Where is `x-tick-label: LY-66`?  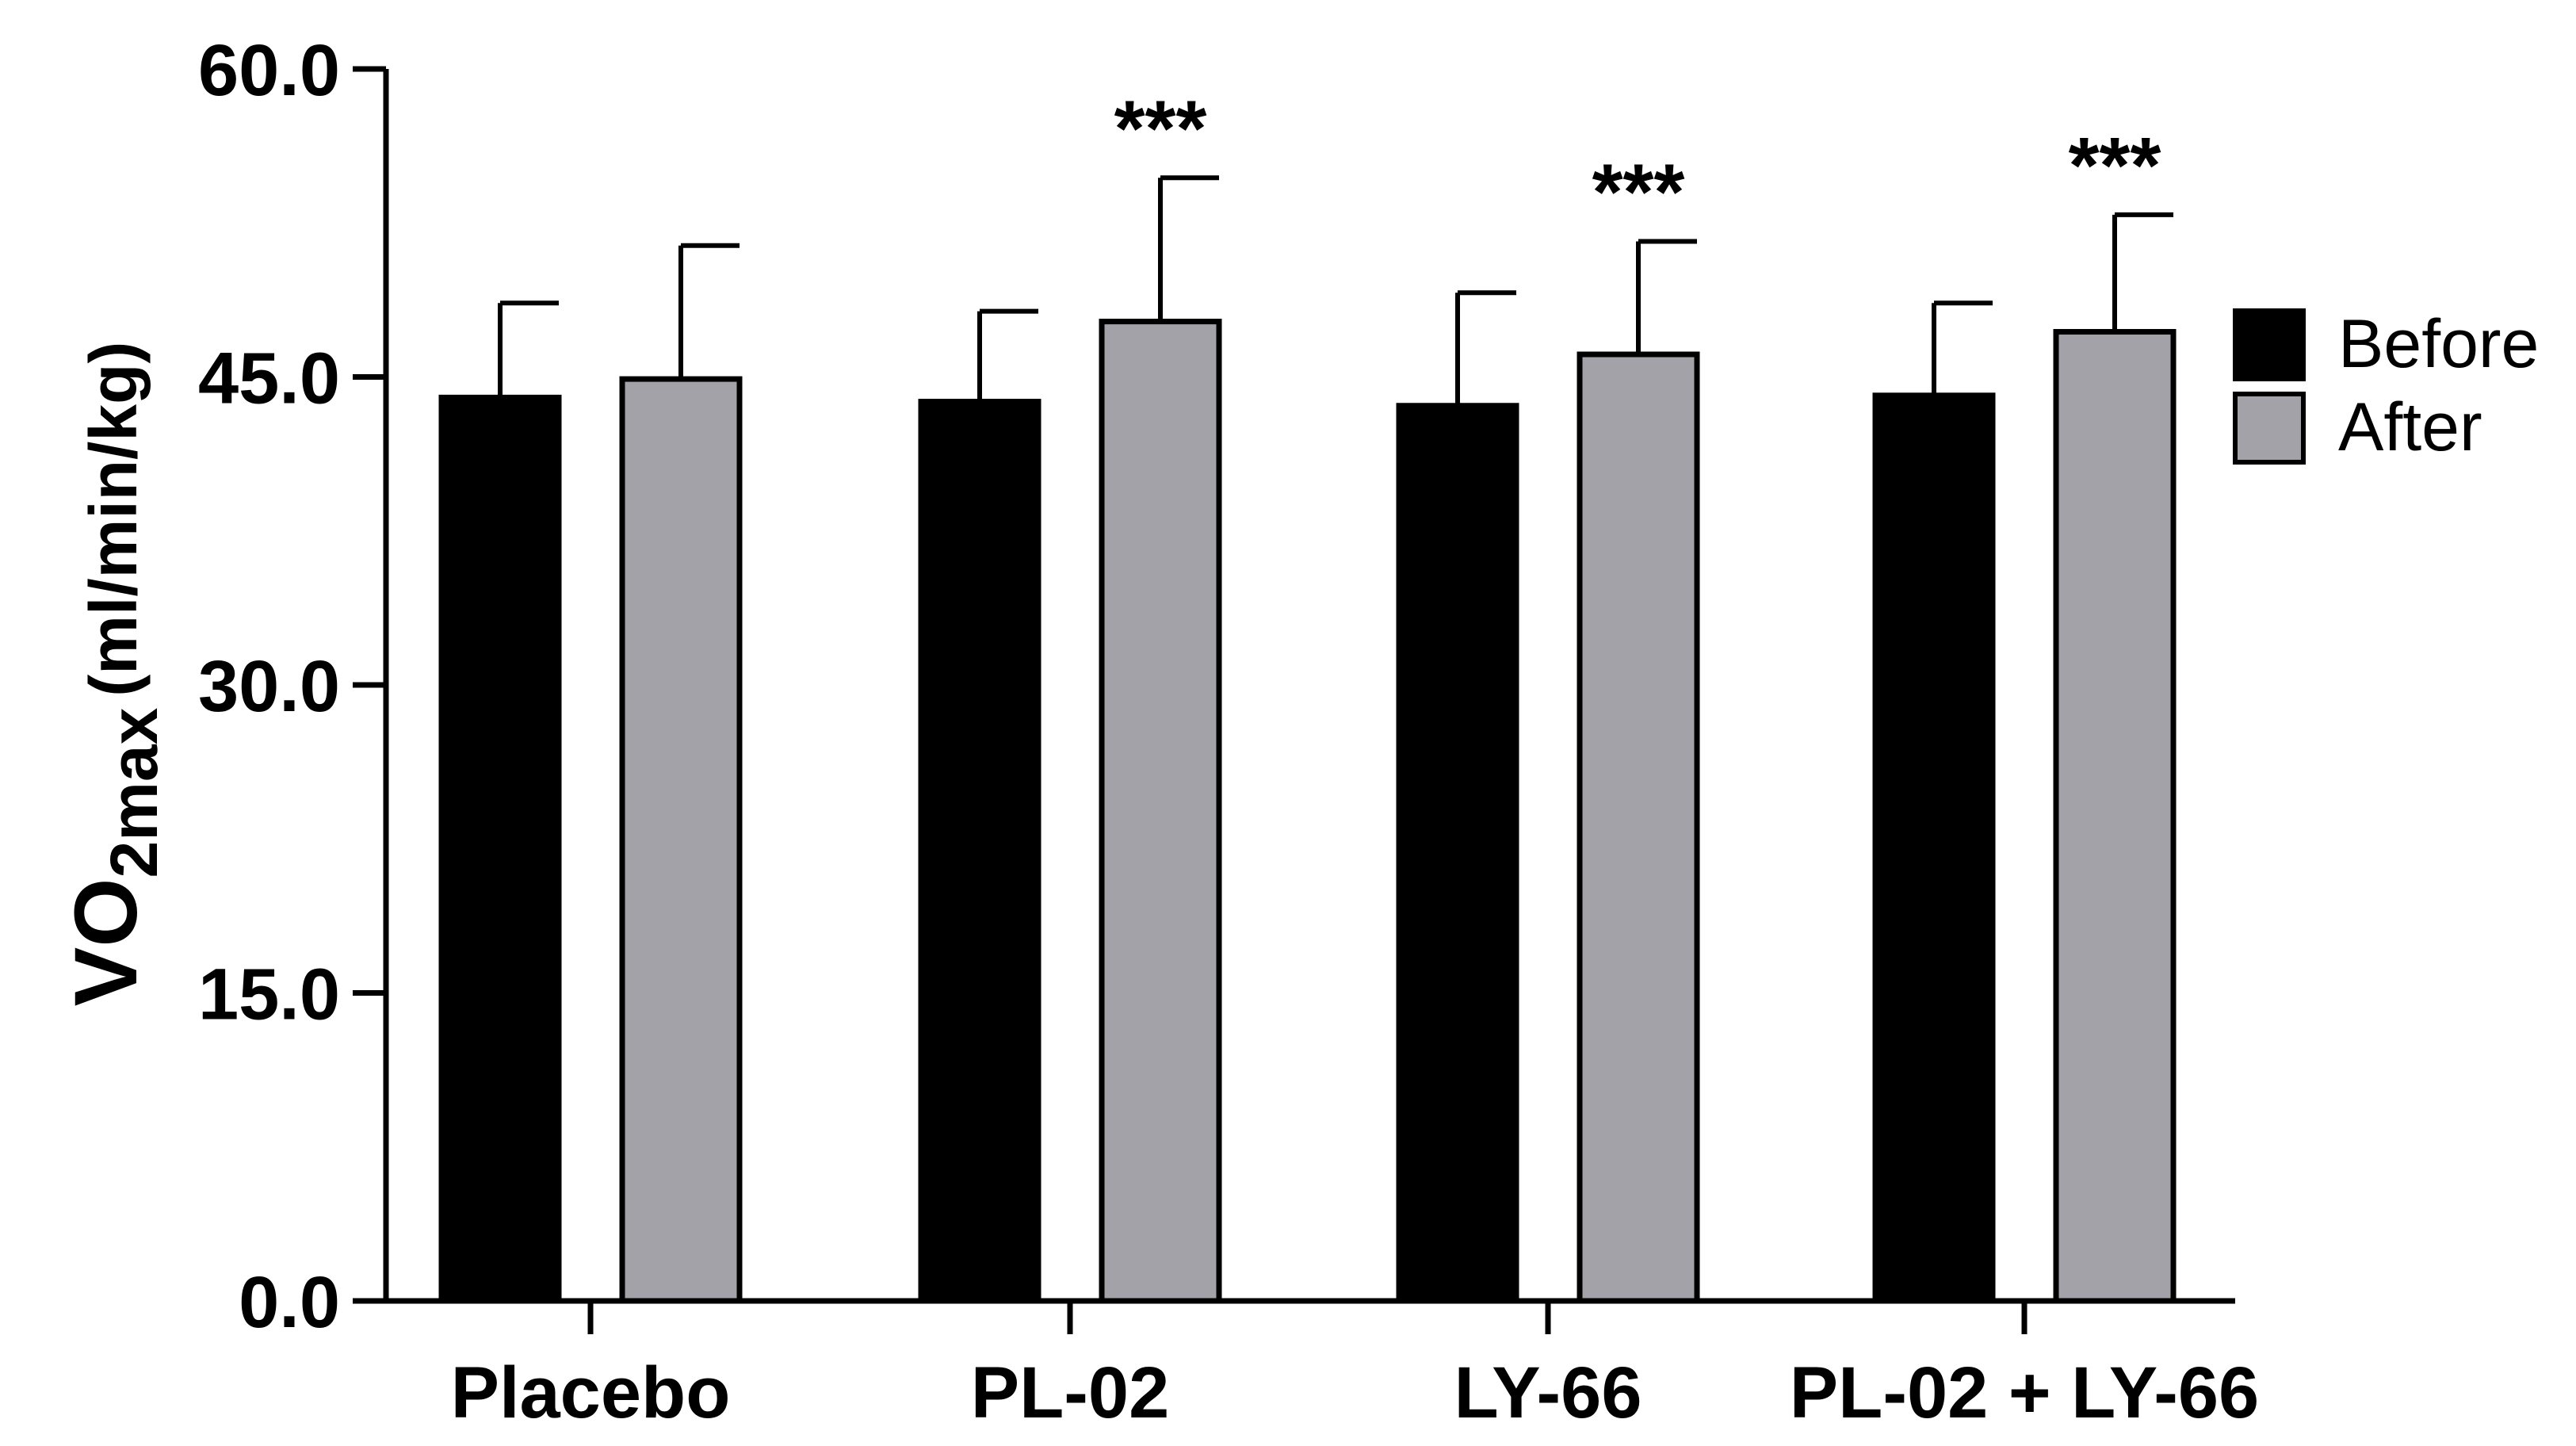 x-tick-label: LY-66 is located at coordinates (1548, 1392).